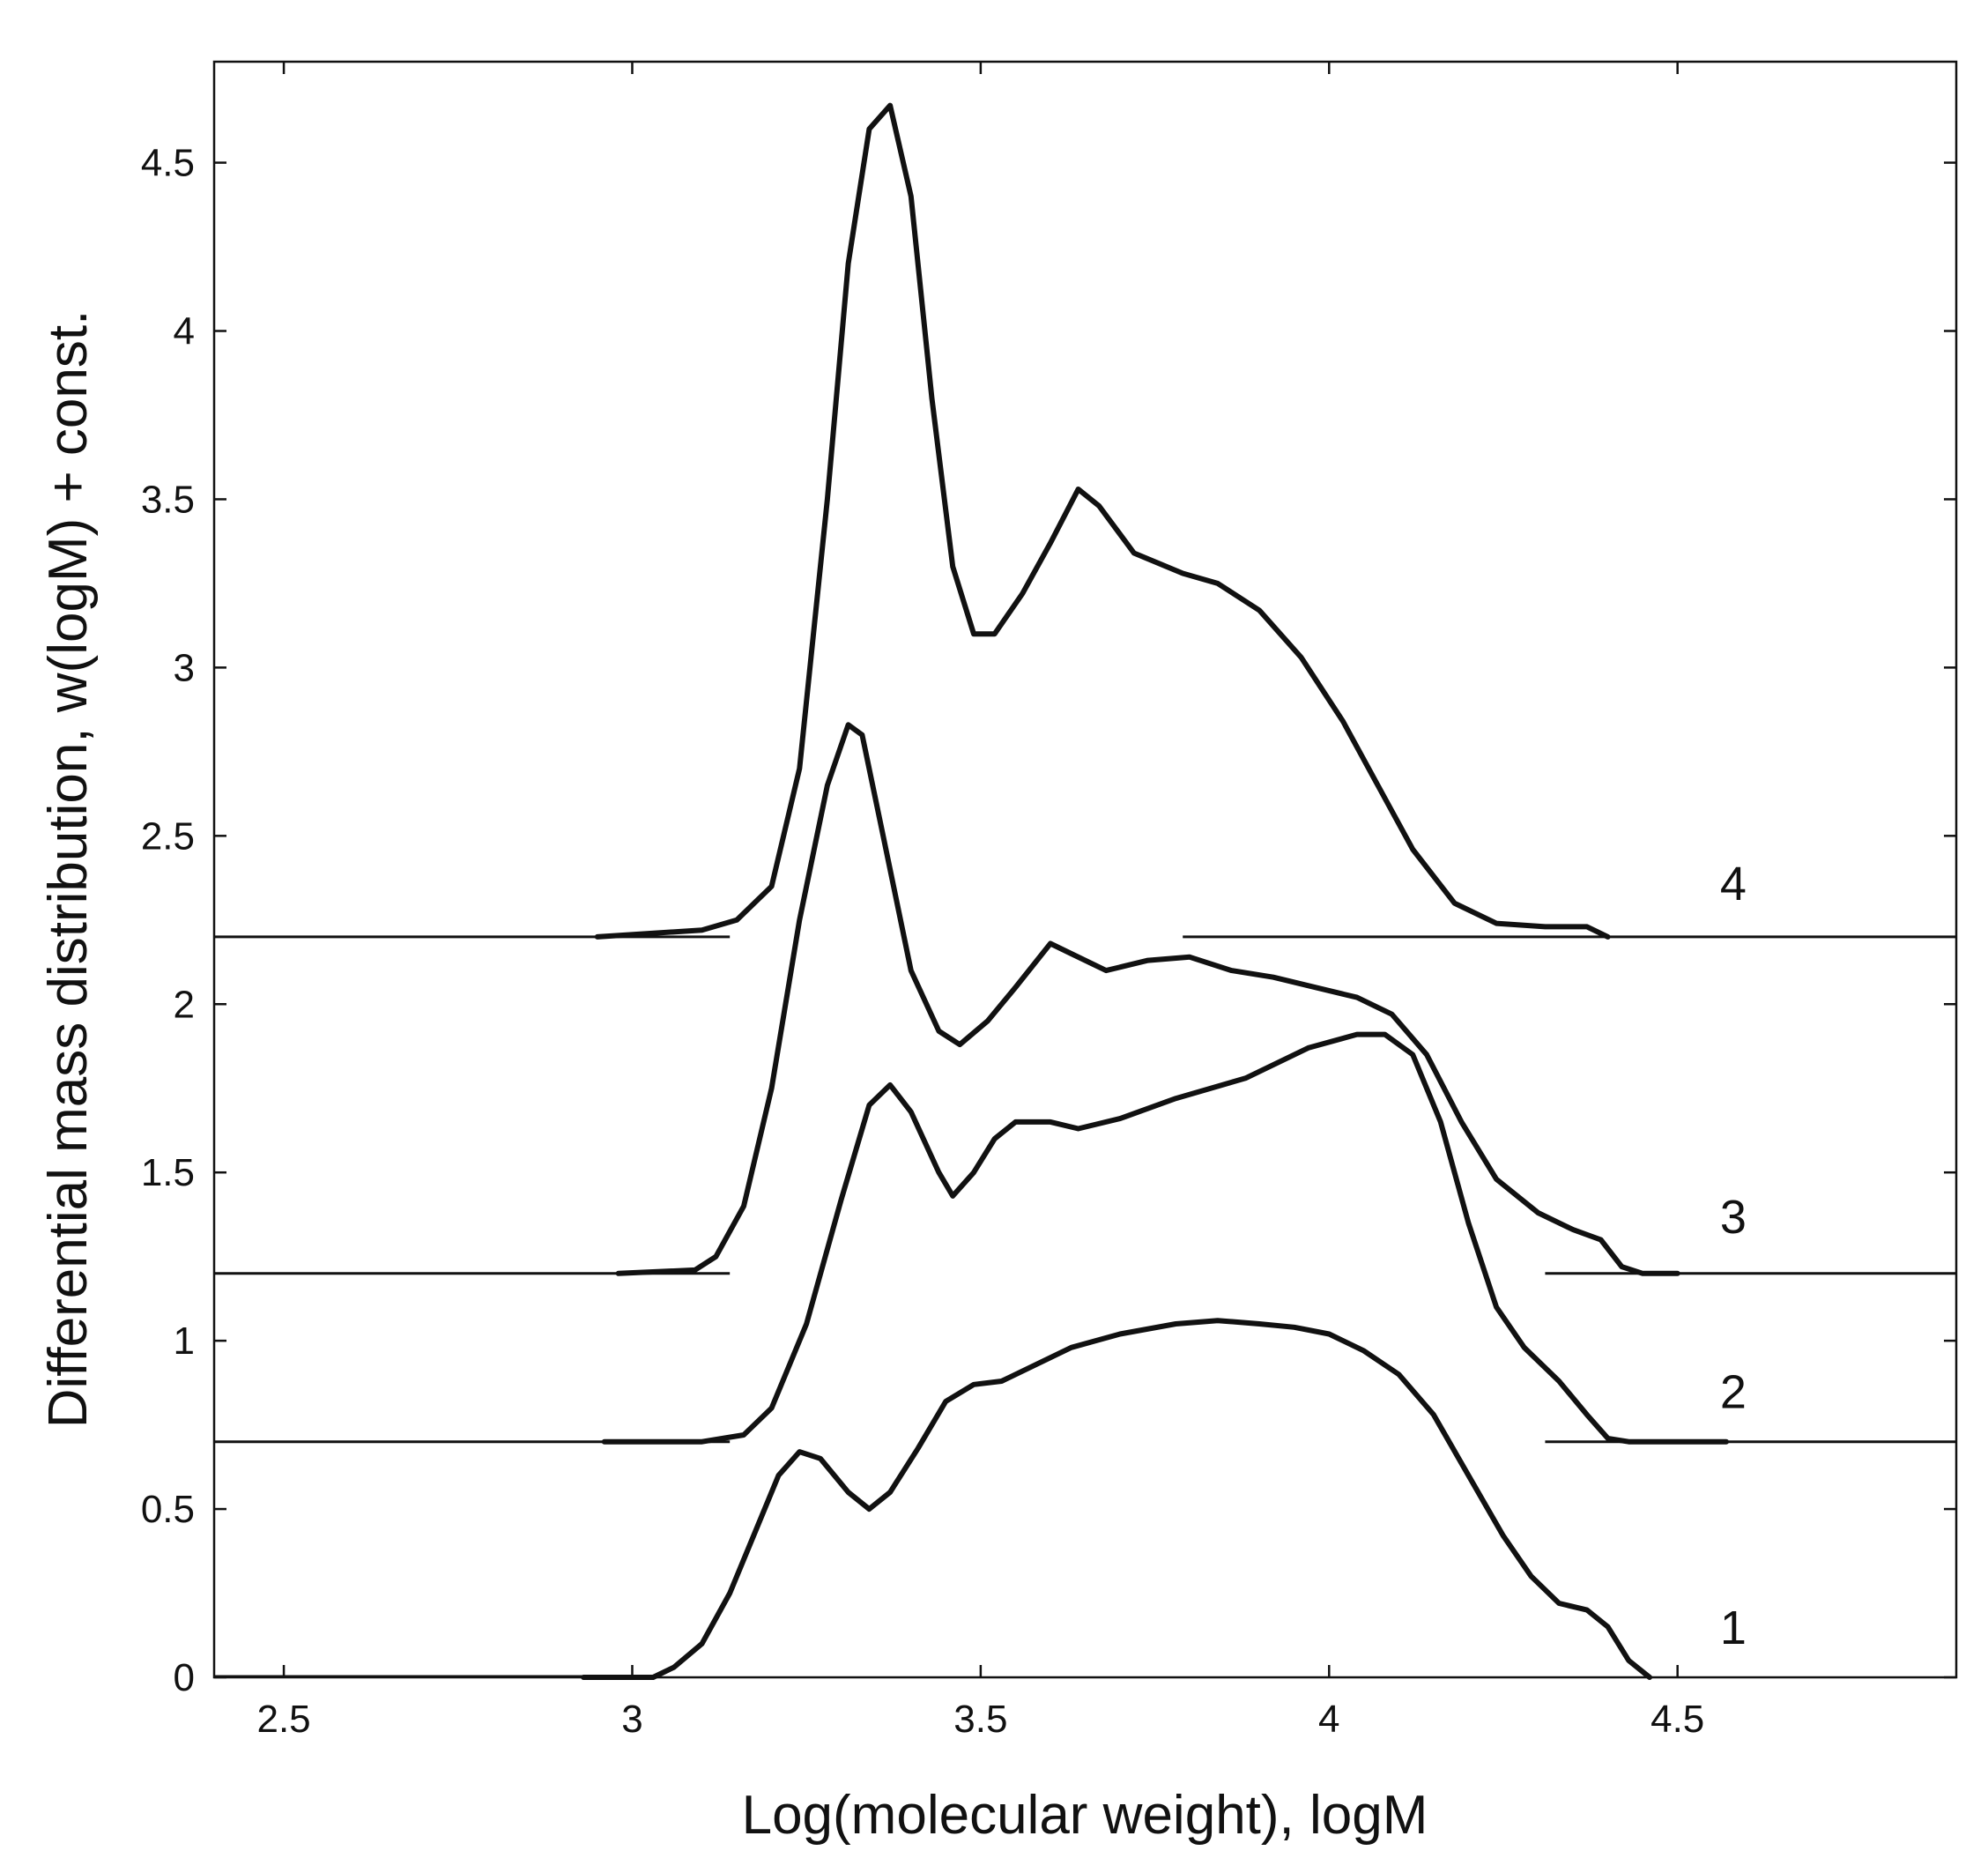 This screenshot has height=1873, width=1988. I want to click on y-tick-label: 2.5, so click(168, 836).